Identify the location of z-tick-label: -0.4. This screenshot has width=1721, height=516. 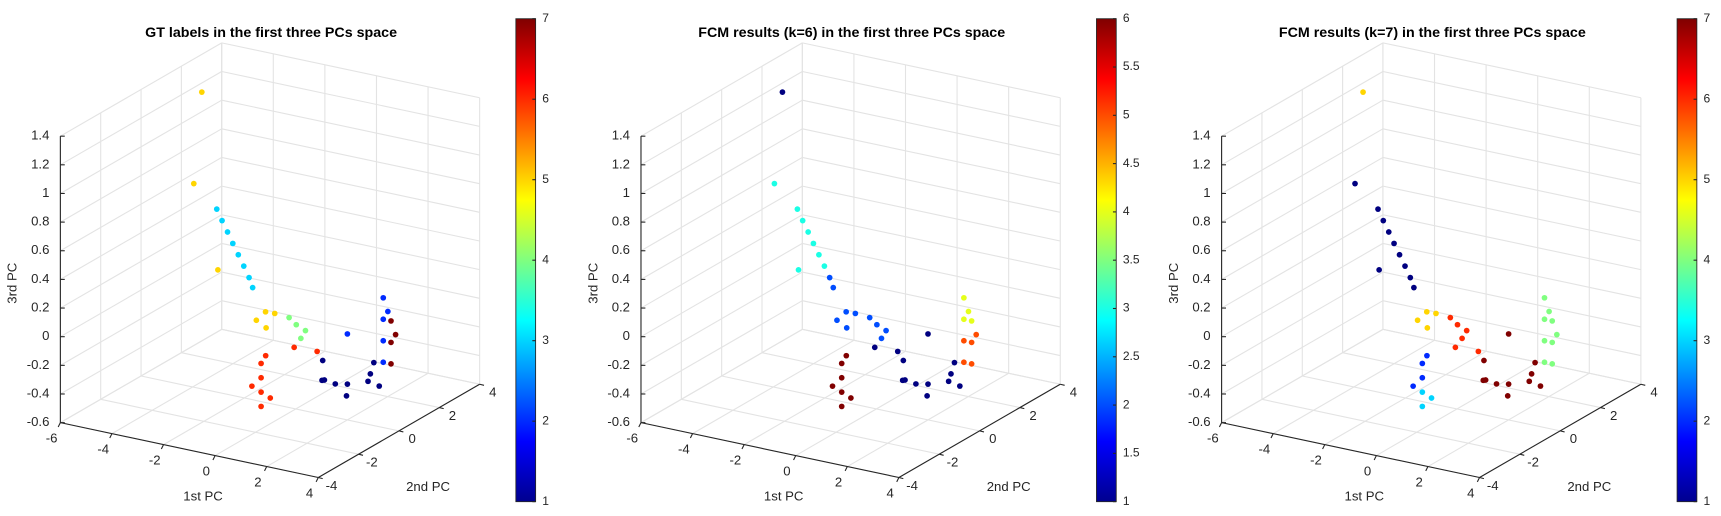
(1199, 392).